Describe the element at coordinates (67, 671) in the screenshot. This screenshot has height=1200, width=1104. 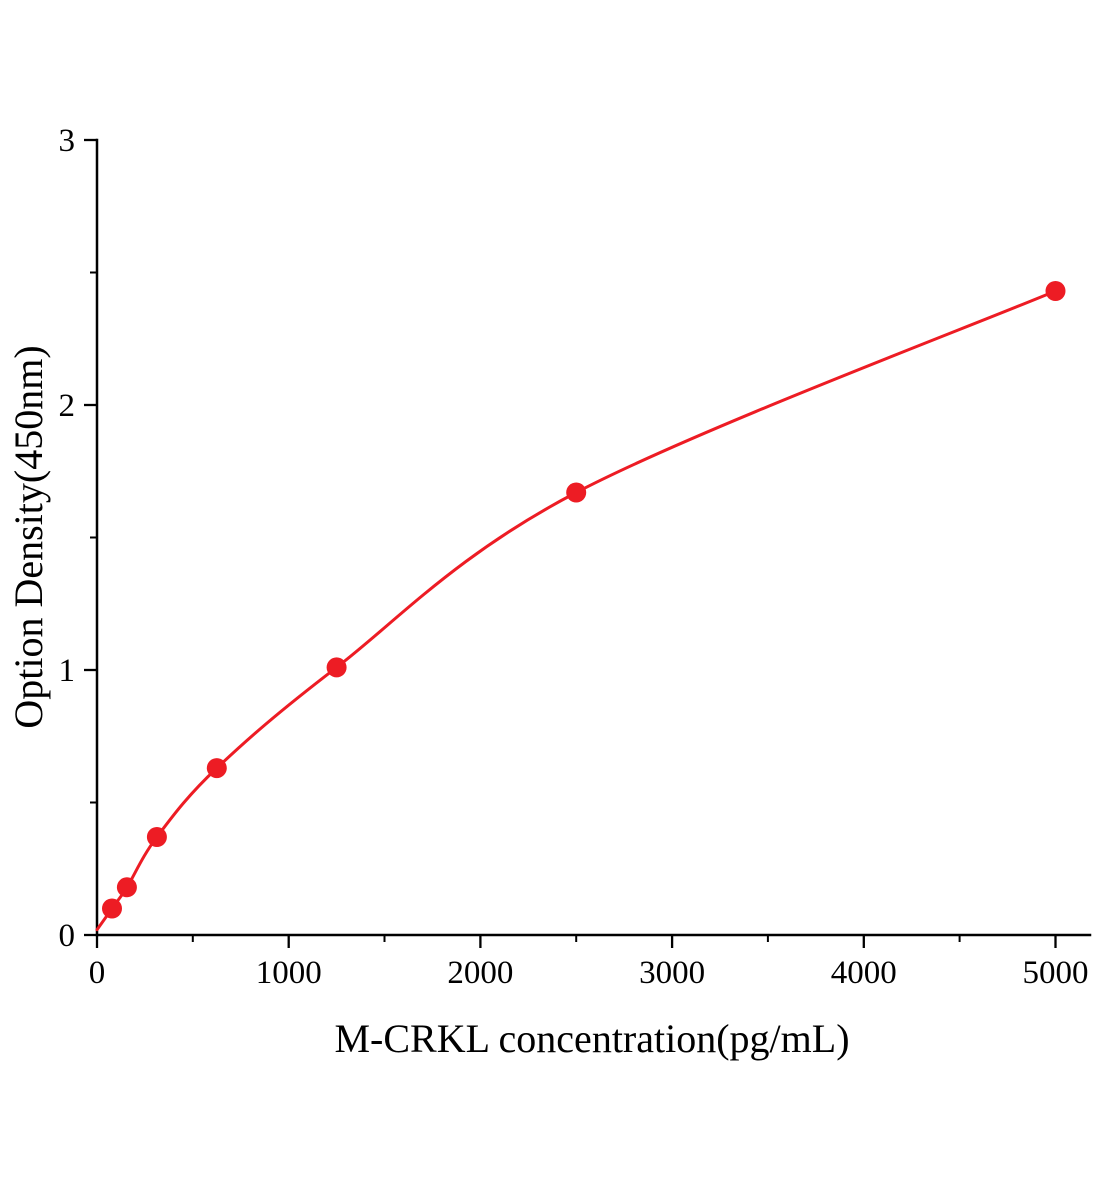
I see `y-tick-label: 1` at that location.